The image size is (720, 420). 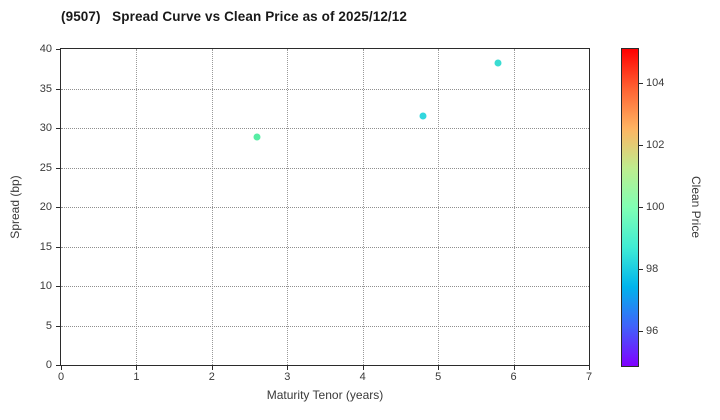 What do you see at coordinates (696, 207) in the screenshot?
I see `colorbar-label: Clean Price` at bounding box center [696, 207].